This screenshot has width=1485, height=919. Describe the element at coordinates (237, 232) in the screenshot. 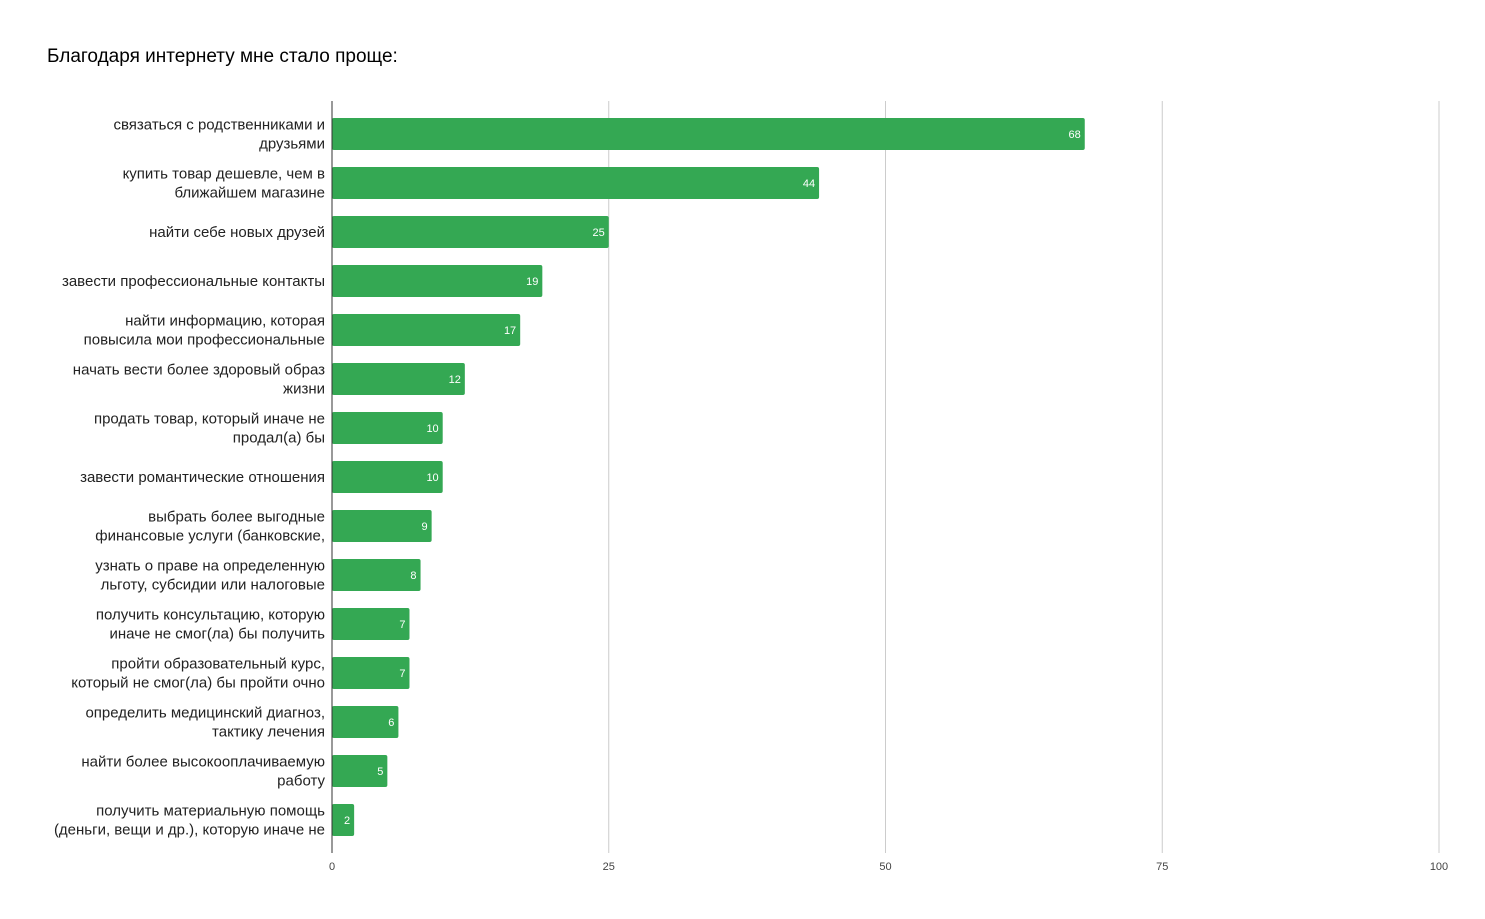

I see `category-label: найти себе новых друзей` at that location.